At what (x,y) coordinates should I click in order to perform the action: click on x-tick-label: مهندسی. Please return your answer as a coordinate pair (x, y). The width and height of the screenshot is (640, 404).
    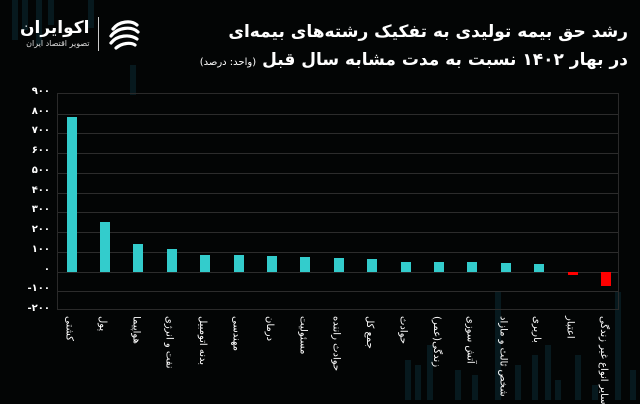
    Looking at the image, I should click on (236, 333).